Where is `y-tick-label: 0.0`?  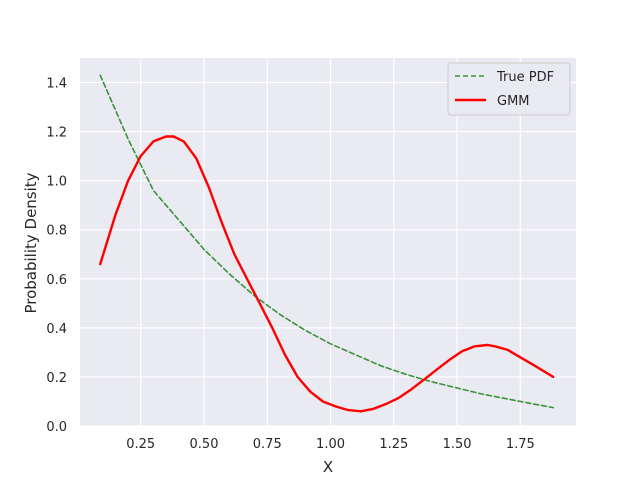 y-tick-label: 0.0 is located at coordinates (56, 427).